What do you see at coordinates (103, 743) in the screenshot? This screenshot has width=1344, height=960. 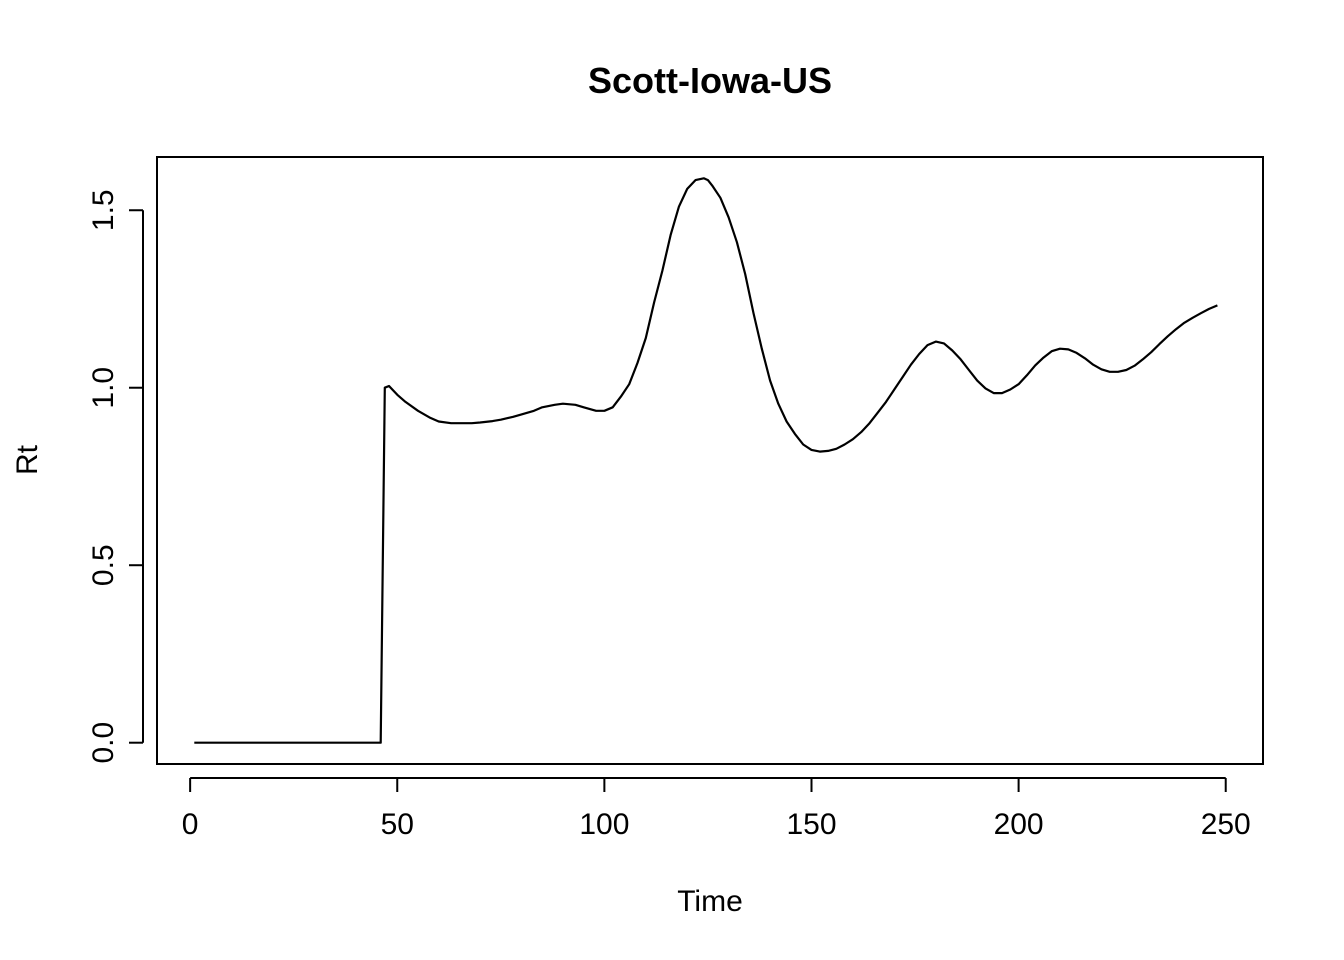 I see `y-tick-label: 0.0` at bounding box center [103, 743].